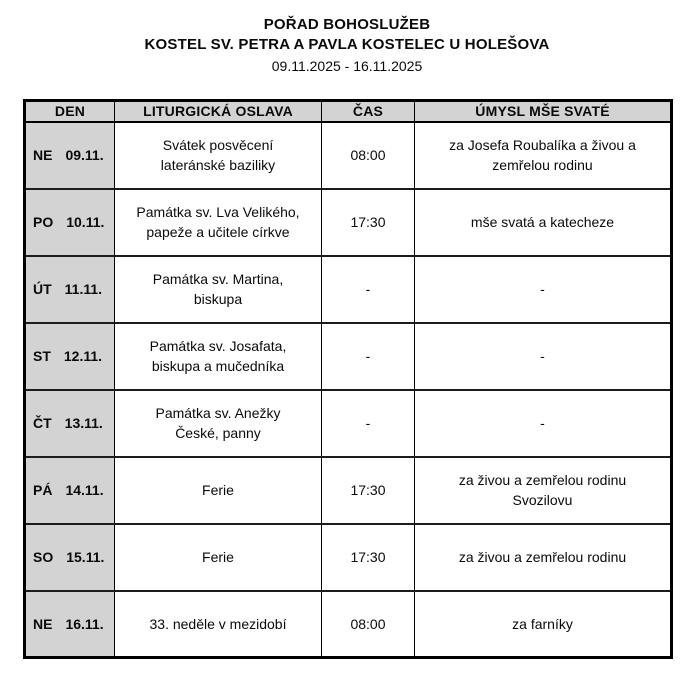 The width and height of the screenshot is (694, 683). I want to click on day-date: 13.11., so click(83, 423).